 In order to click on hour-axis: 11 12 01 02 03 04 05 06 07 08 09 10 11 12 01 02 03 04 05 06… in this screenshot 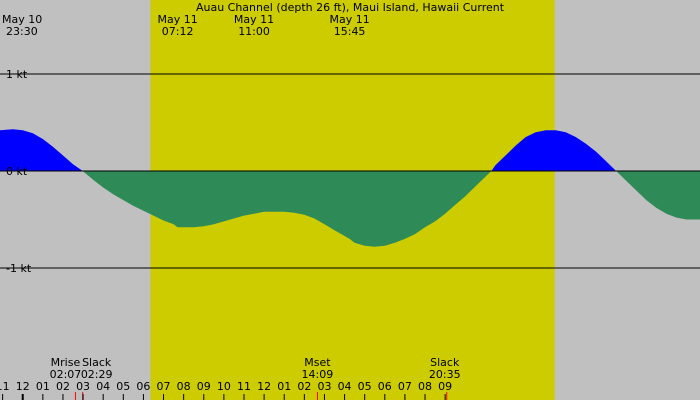, I will do `click(226, 390)`.